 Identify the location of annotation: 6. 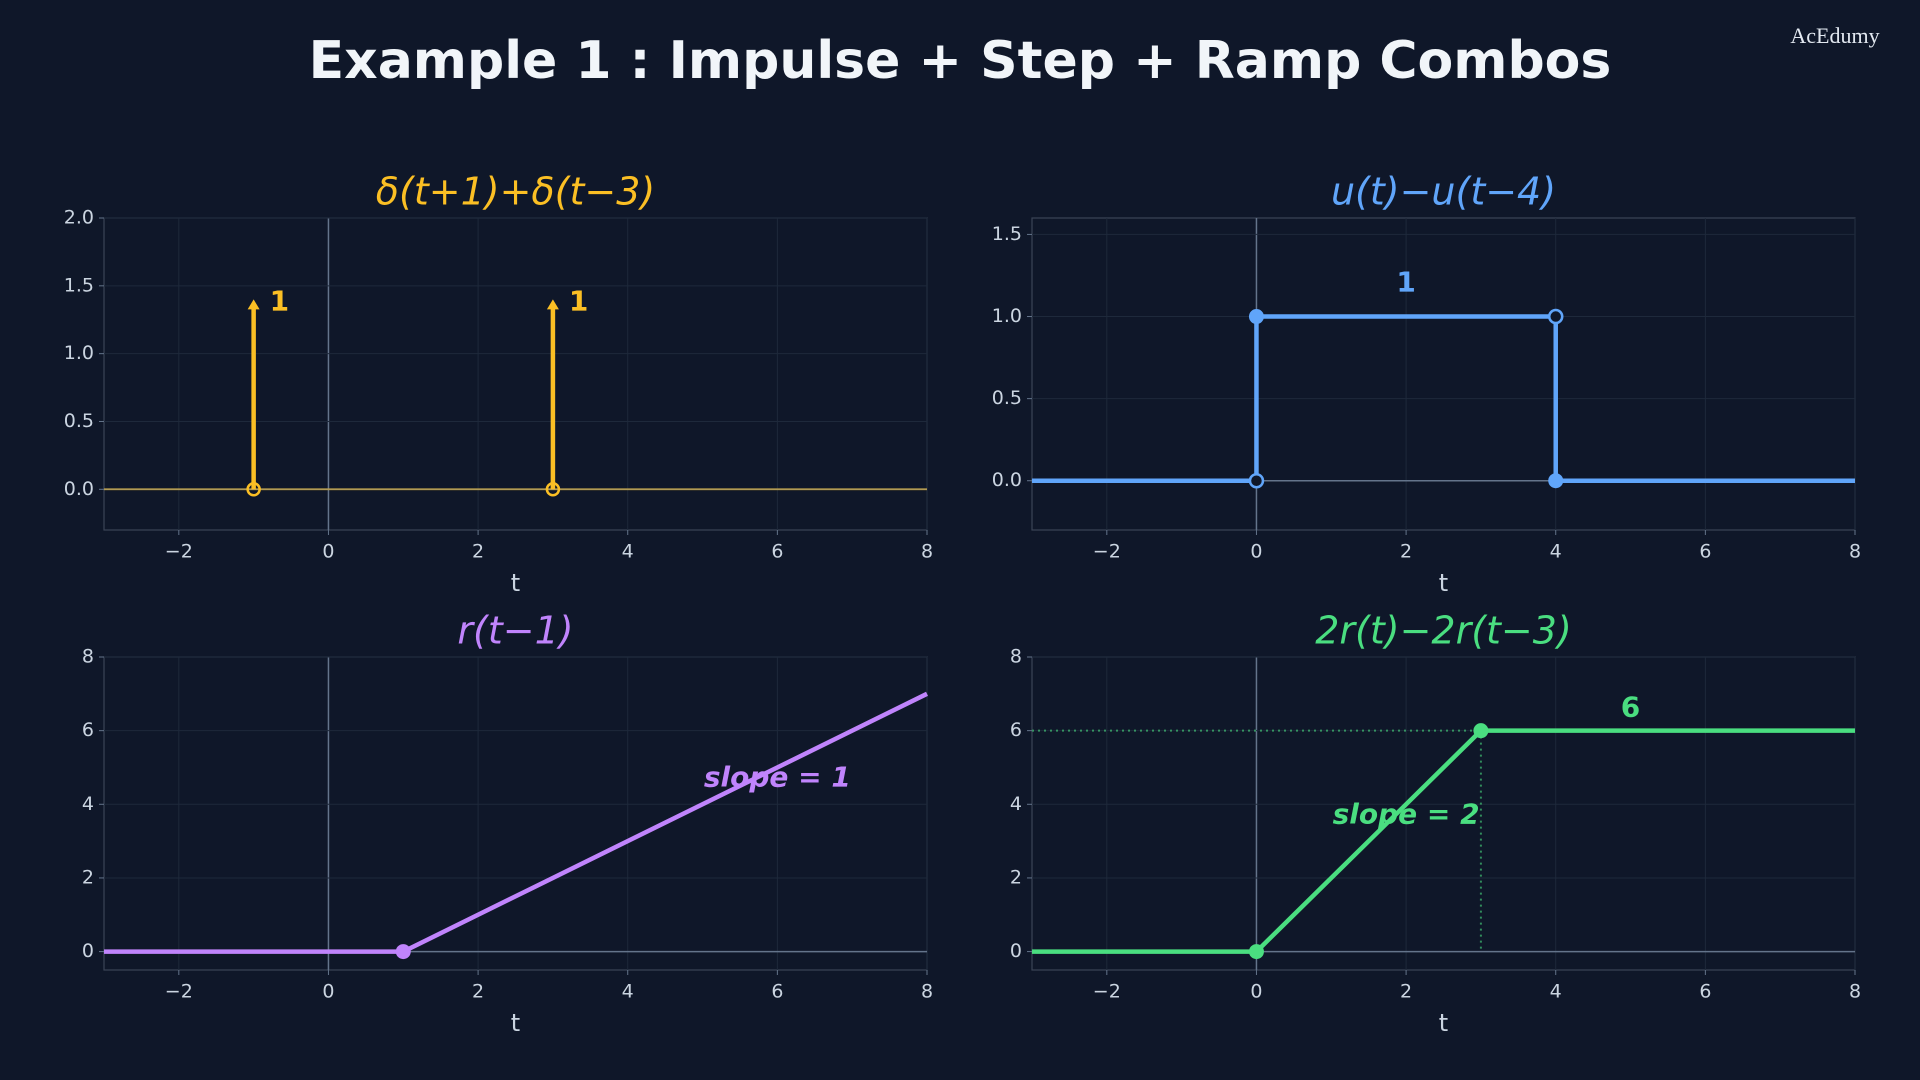
(1630, 707).